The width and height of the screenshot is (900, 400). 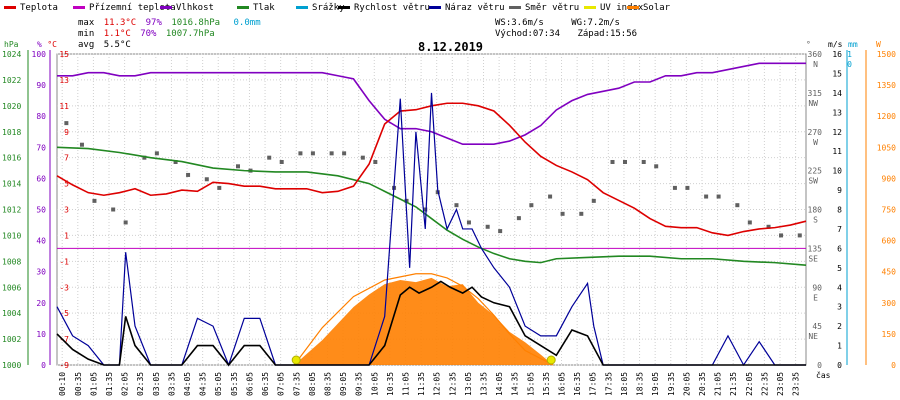 I want to click on hpa-tick: 1014, so click(x=11, y=184).